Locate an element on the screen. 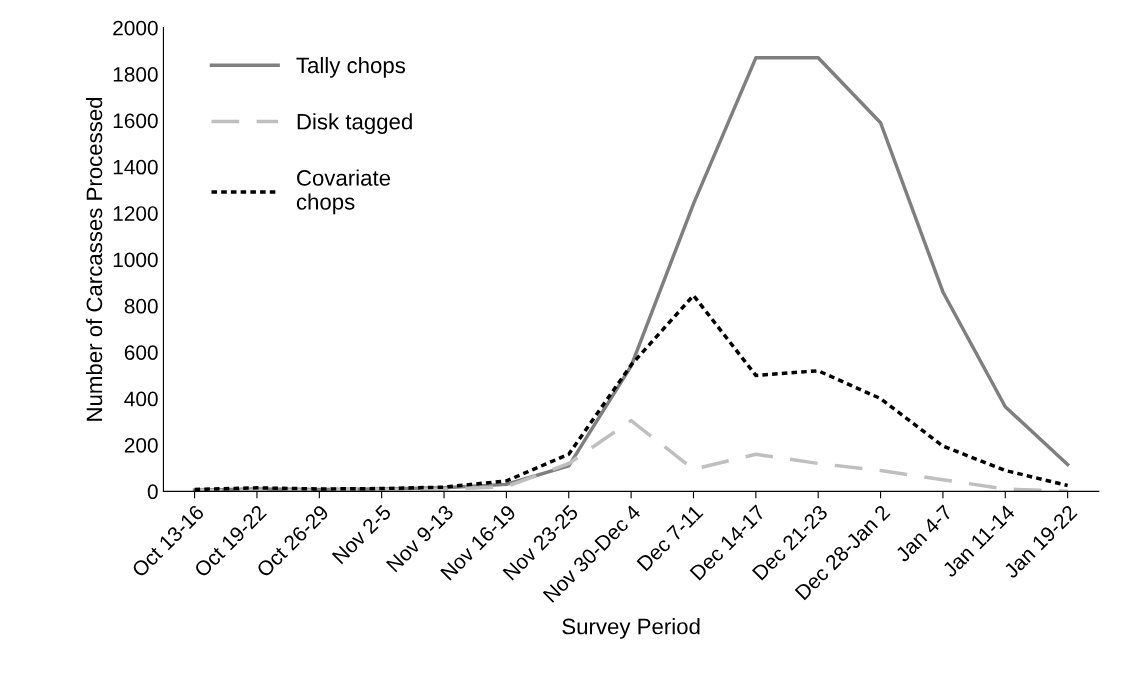 Image resolution: width=1127 pixels, height=692 pixels. legend-label: Covariate chops is located at coordinates (343, 192).